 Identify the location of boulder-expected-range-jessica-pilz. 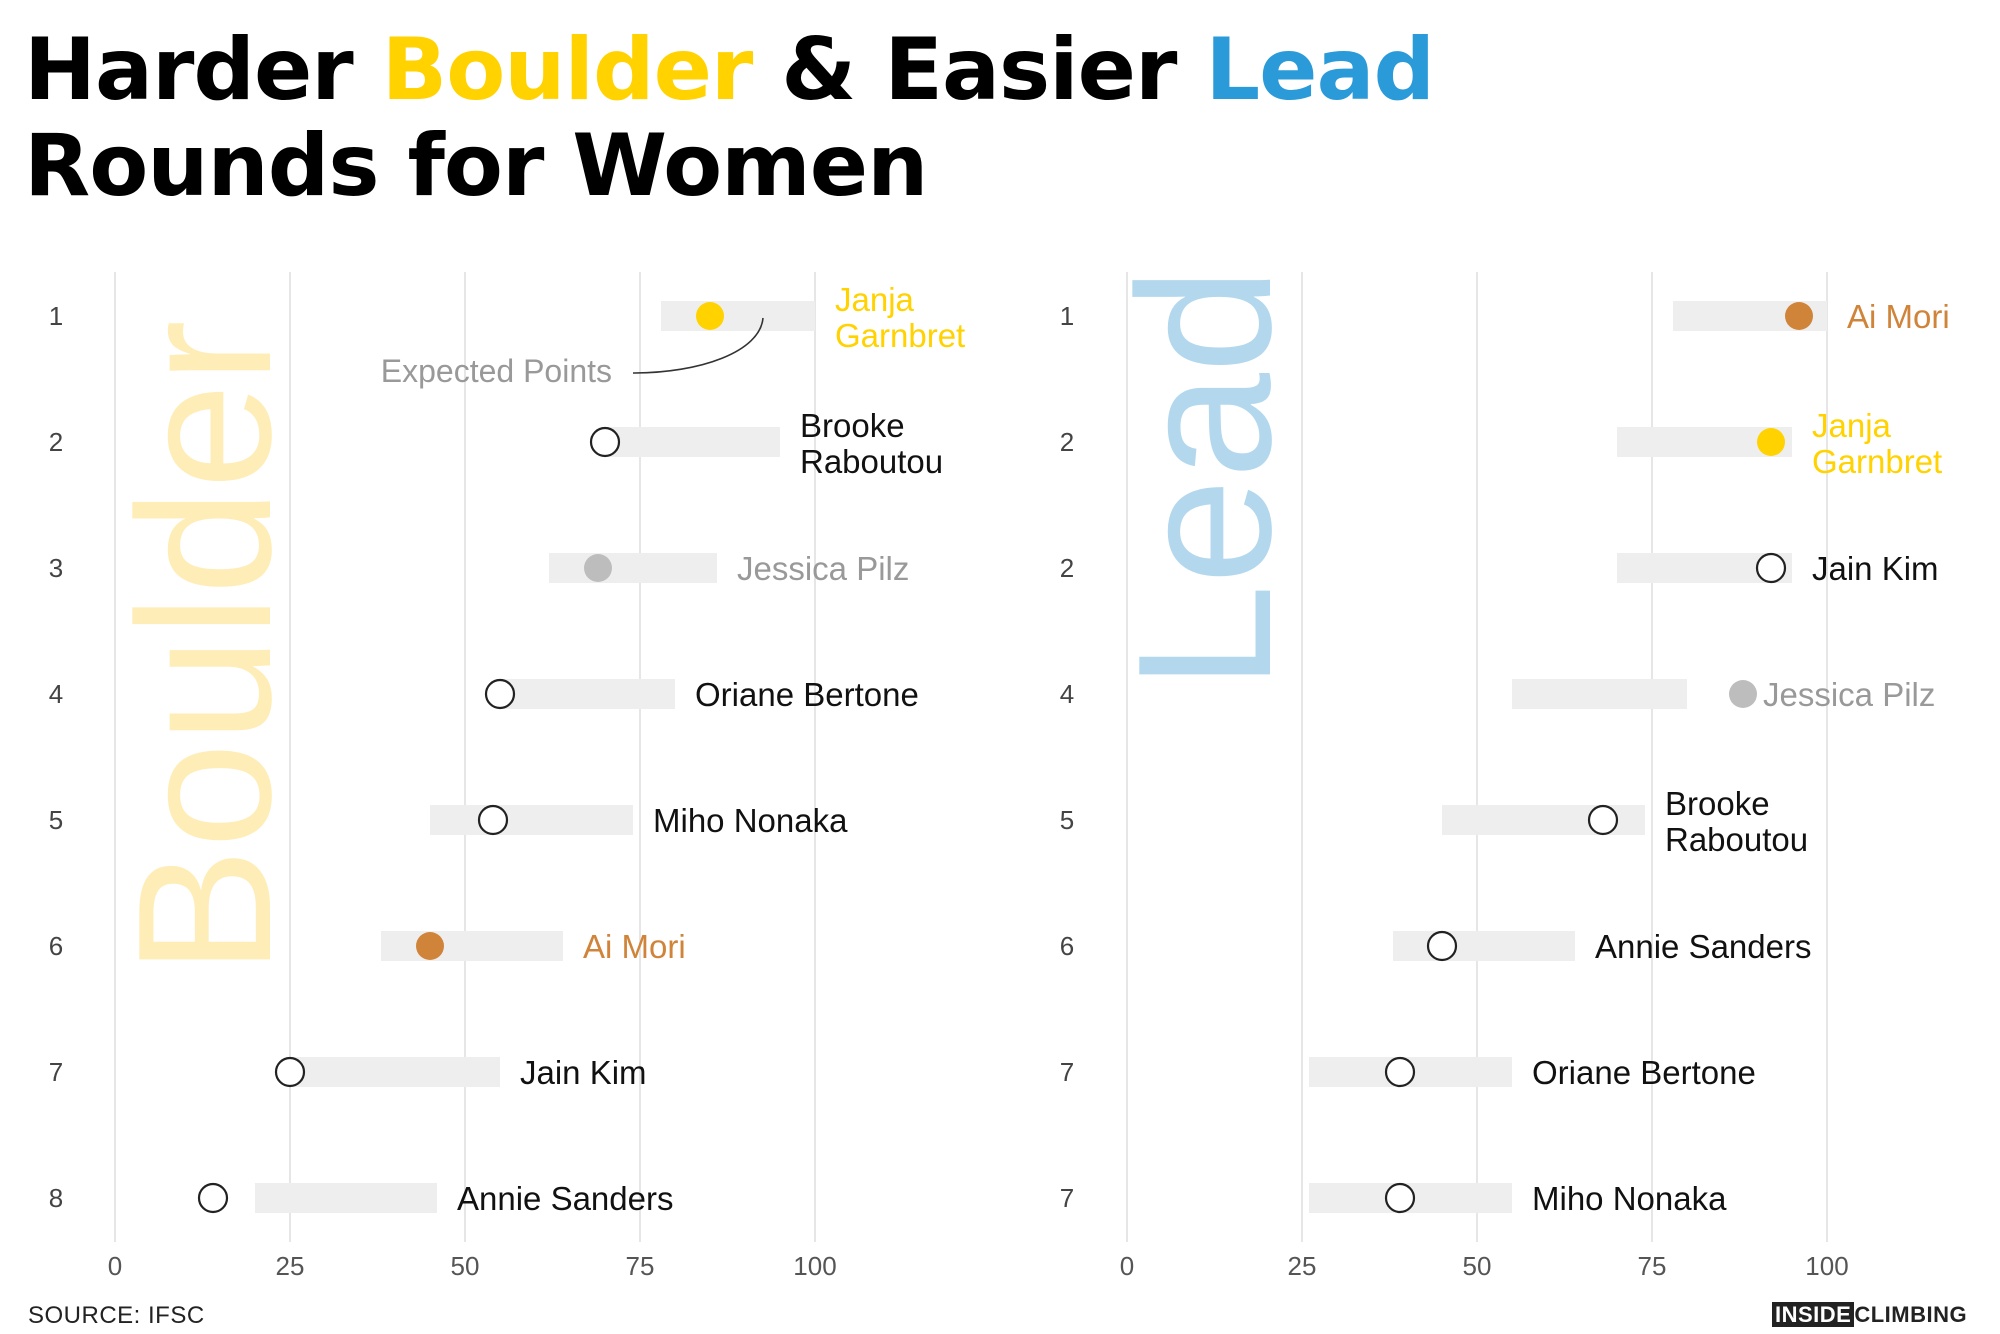
(633, 568).